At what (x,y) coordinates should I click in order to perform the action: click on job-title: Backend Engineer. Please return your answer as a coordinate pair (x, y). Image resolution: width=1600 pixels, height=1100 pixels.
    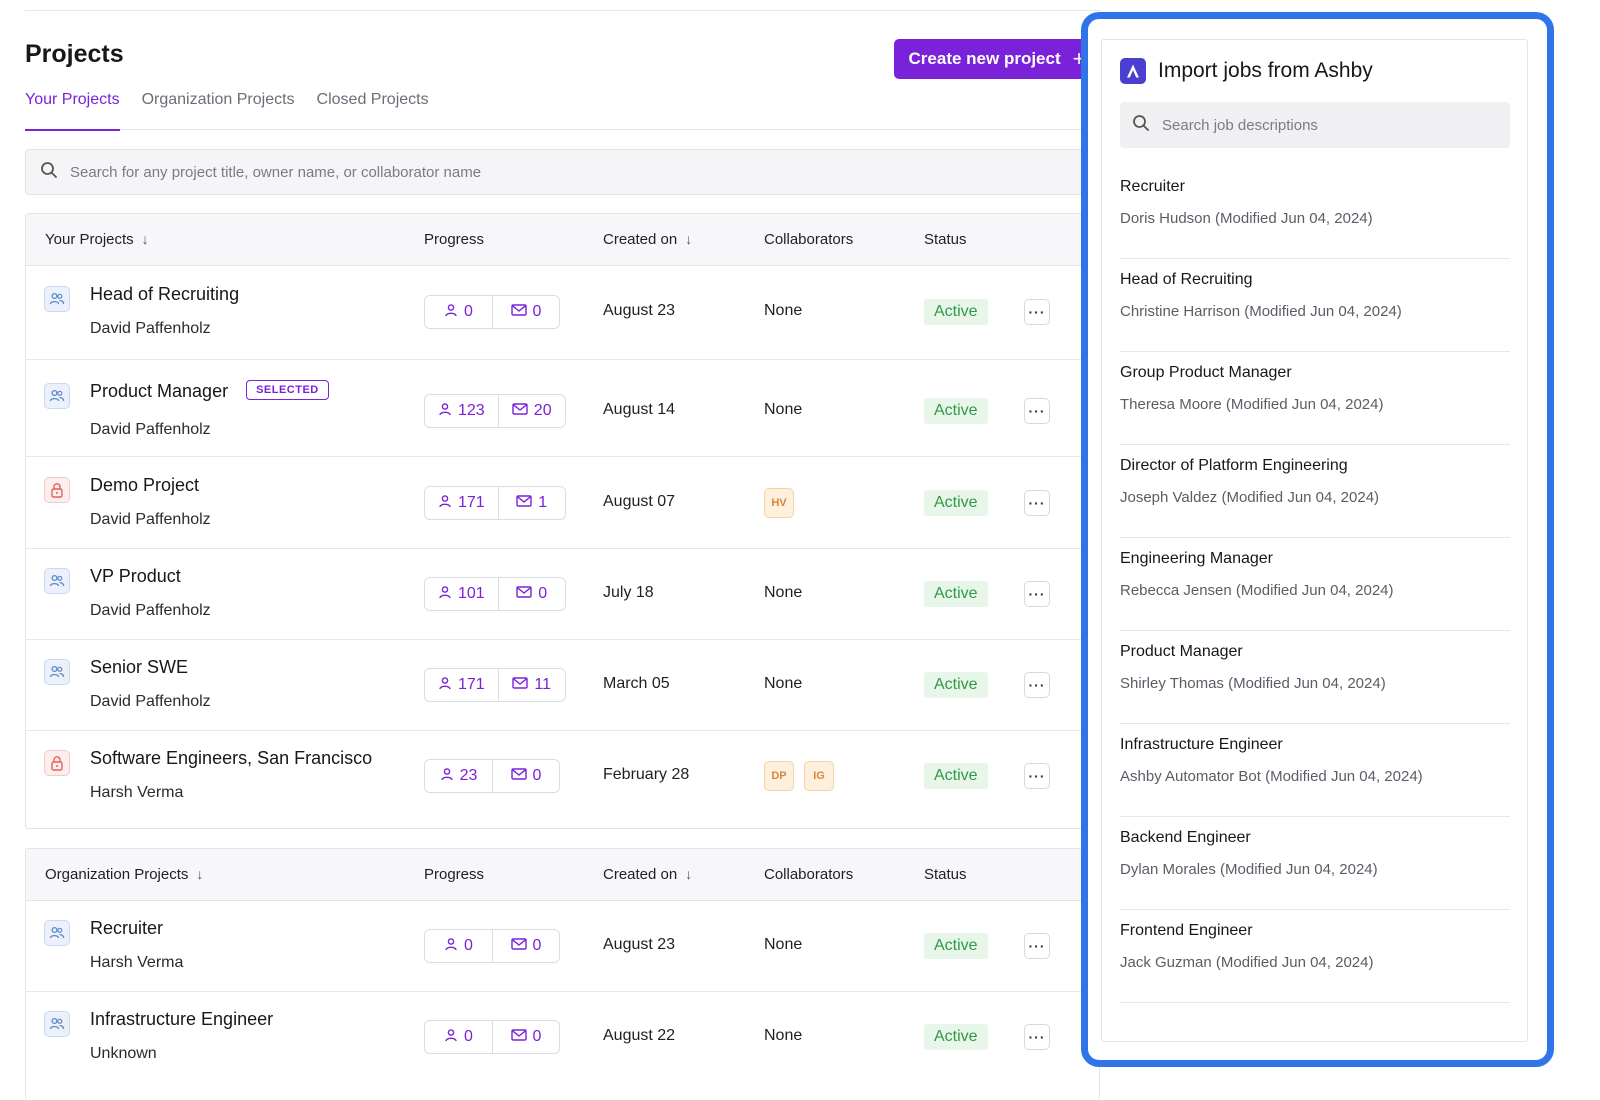
    Looking at the image, I should click on (1185, 837).